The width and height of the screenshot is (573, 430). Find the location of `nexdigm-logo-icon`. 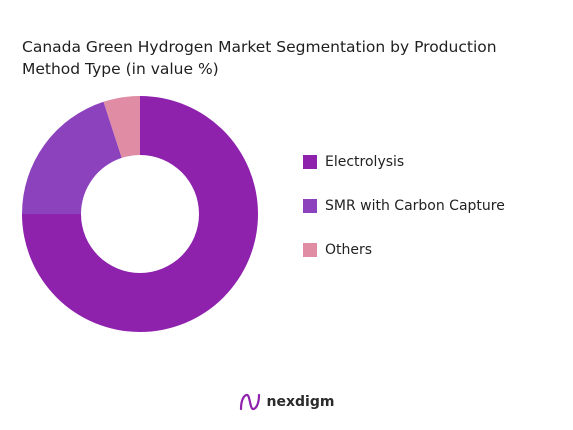

nexdigm-logo-icon is located at coordinates (249, 402).